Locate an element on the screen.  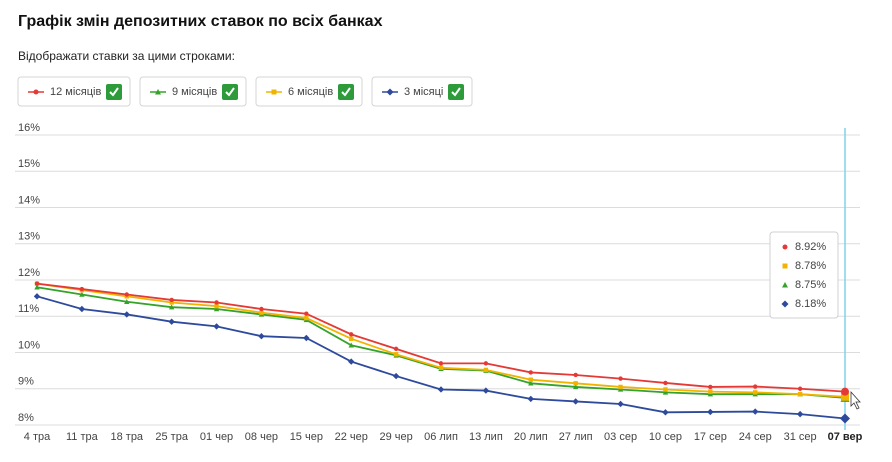
legend-label: 9 місяців is located at coordinates (194, 92).